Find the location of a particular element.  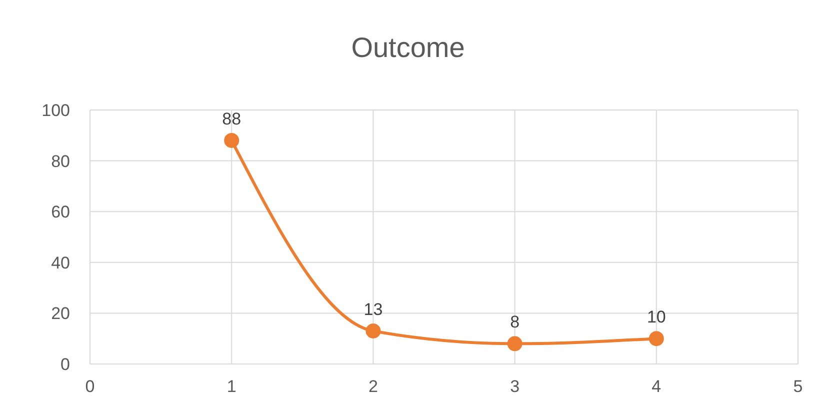

x-tick-label: 3 is located at coordinates (515, 386).